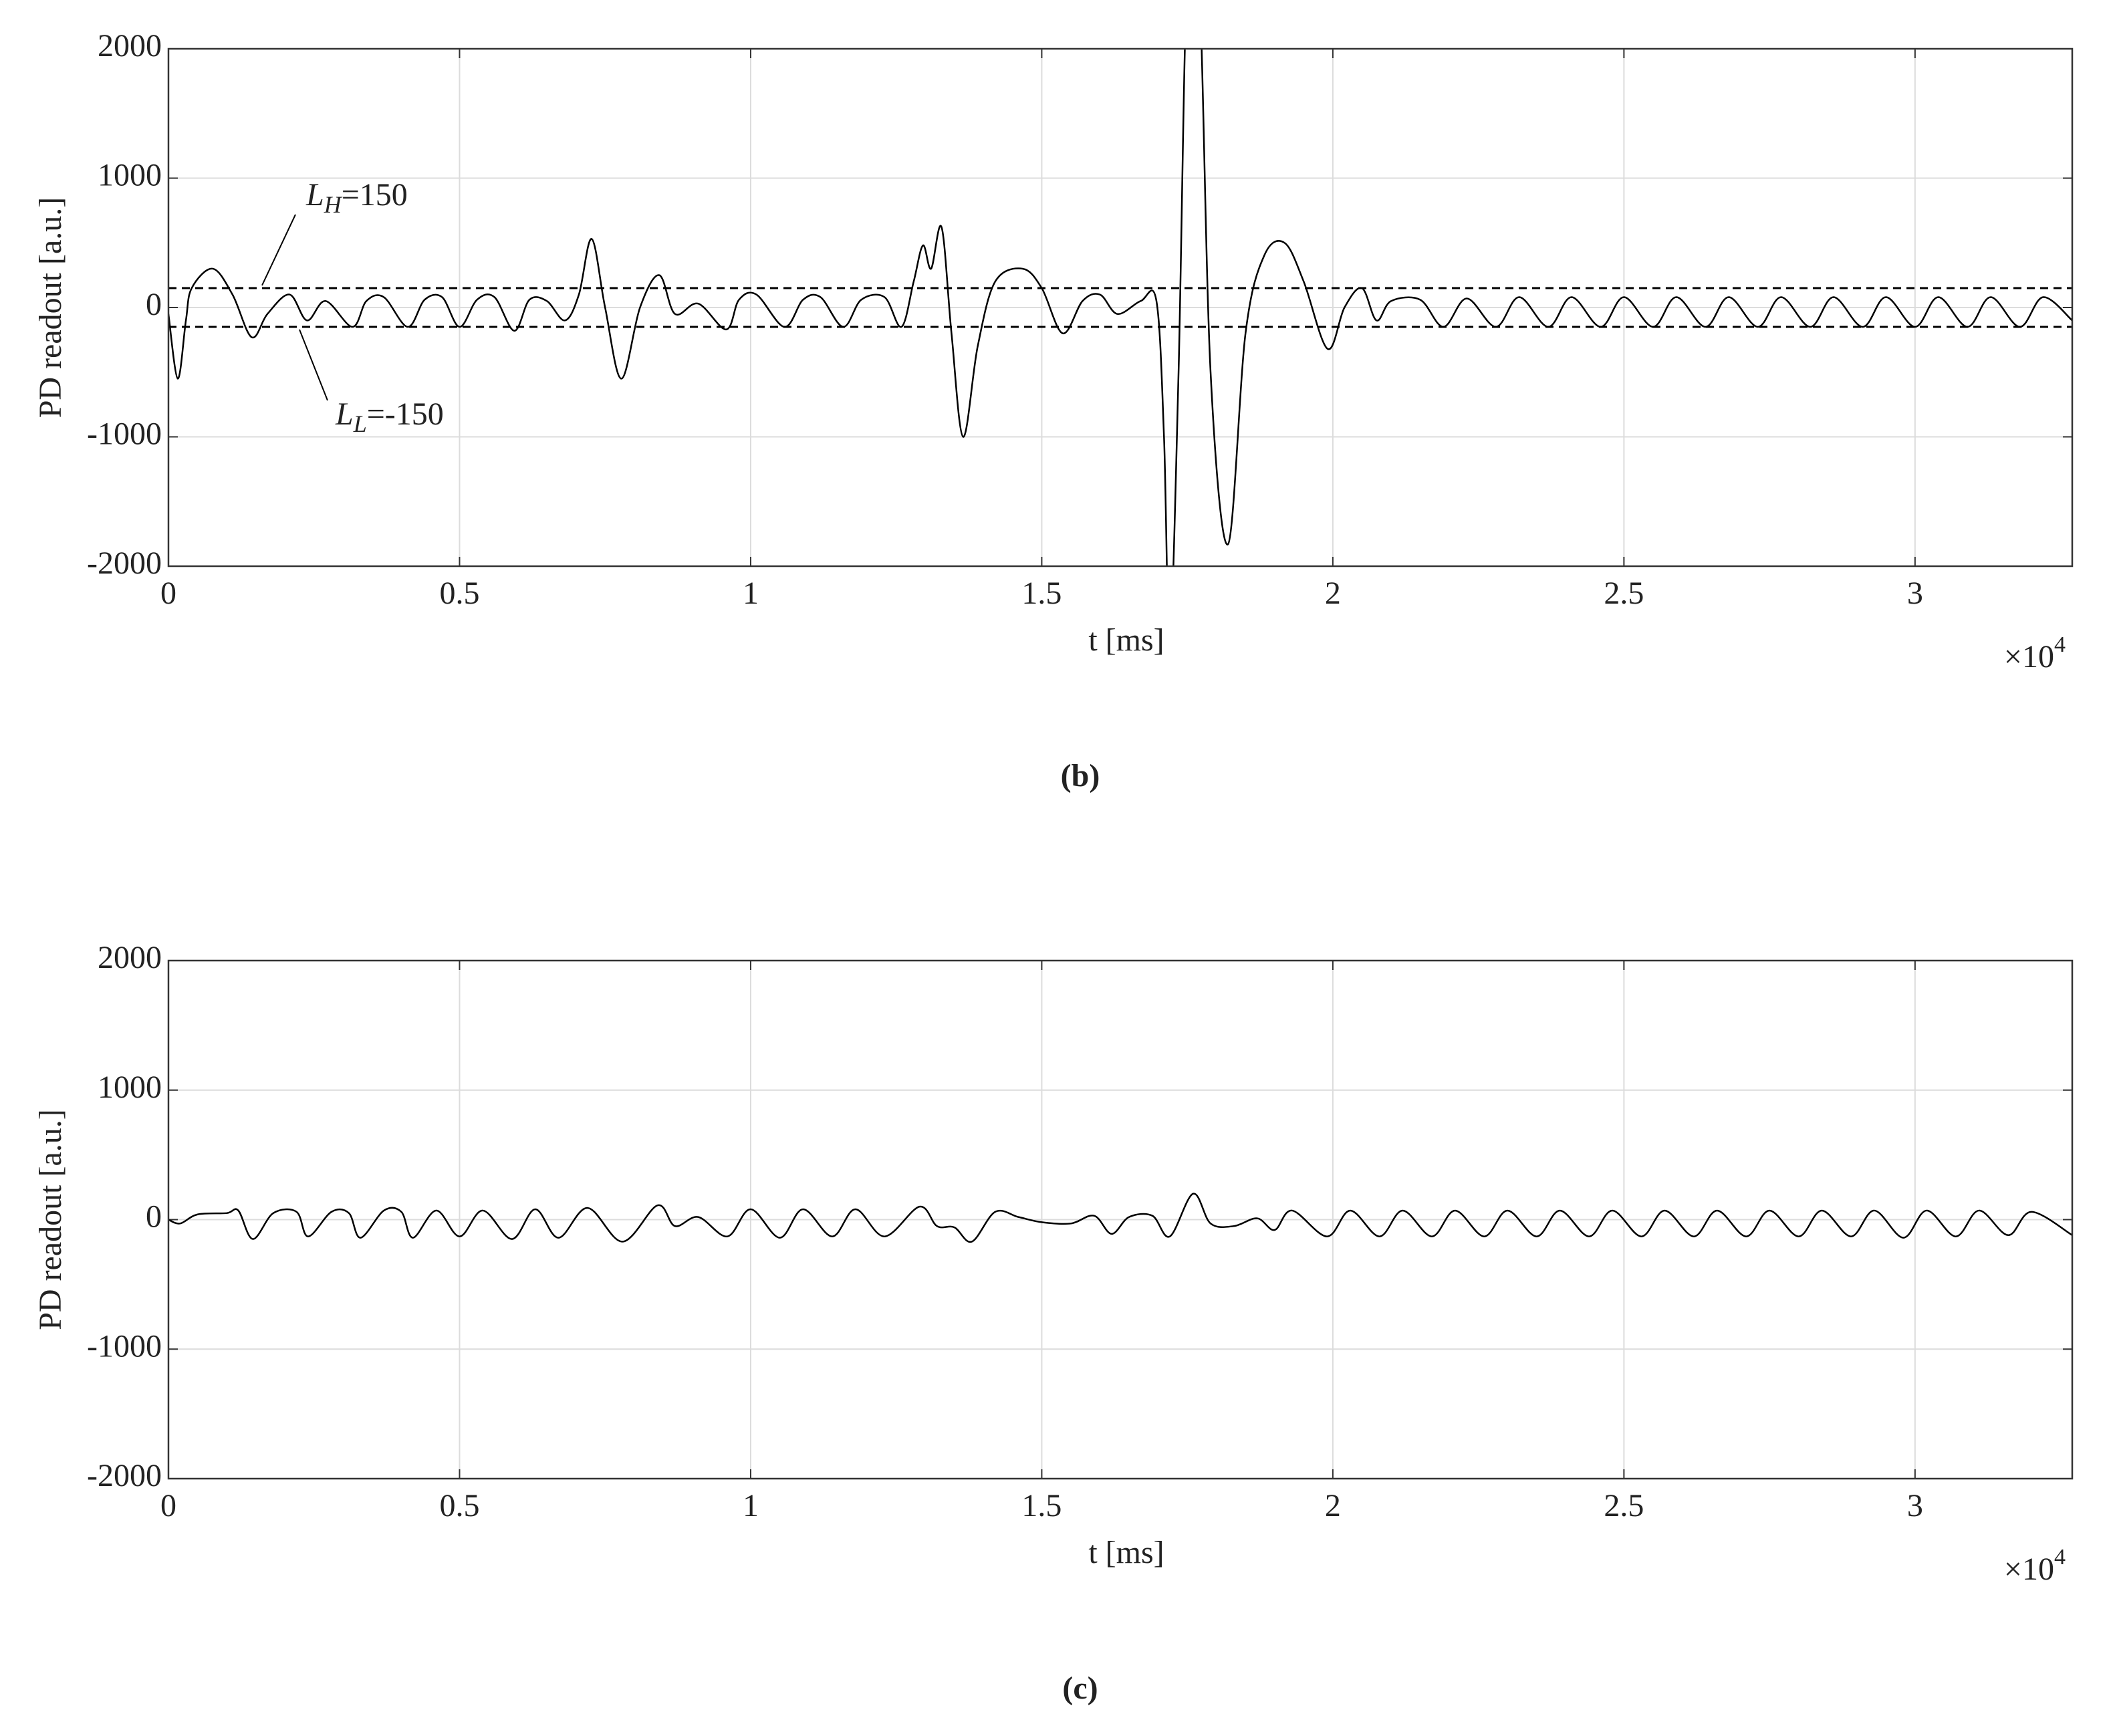 Image resolution: width=2113 pixels, height=1736 pixels. Describe the element at coordinates (1080, 1688) in the screenshot. I see `panel-label: (c)` at that location.